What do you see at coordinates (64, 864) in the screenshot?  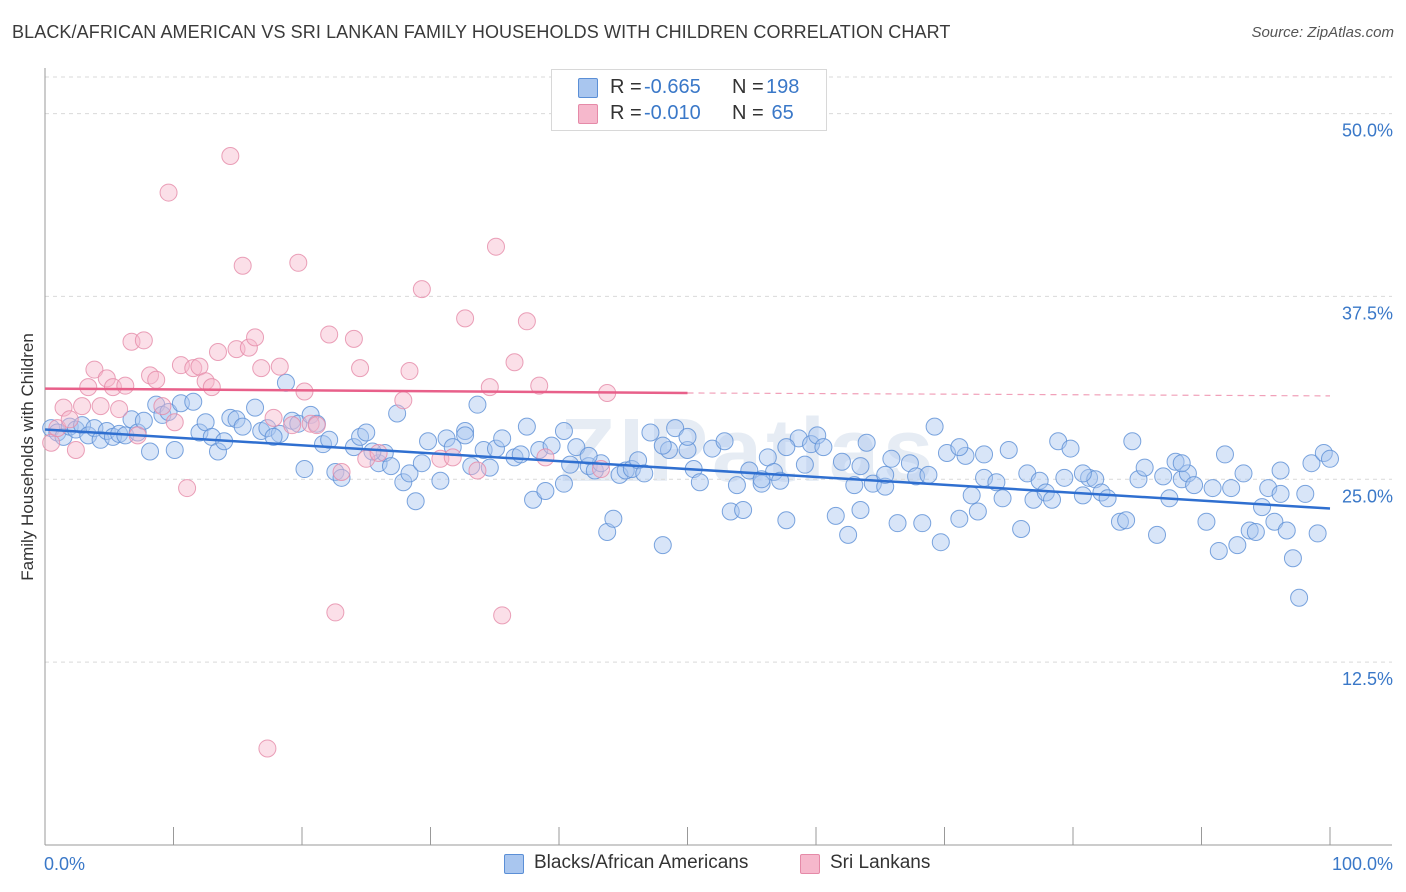 I see `x-tick-label: 0.0%` at bounding box center [64, 864].